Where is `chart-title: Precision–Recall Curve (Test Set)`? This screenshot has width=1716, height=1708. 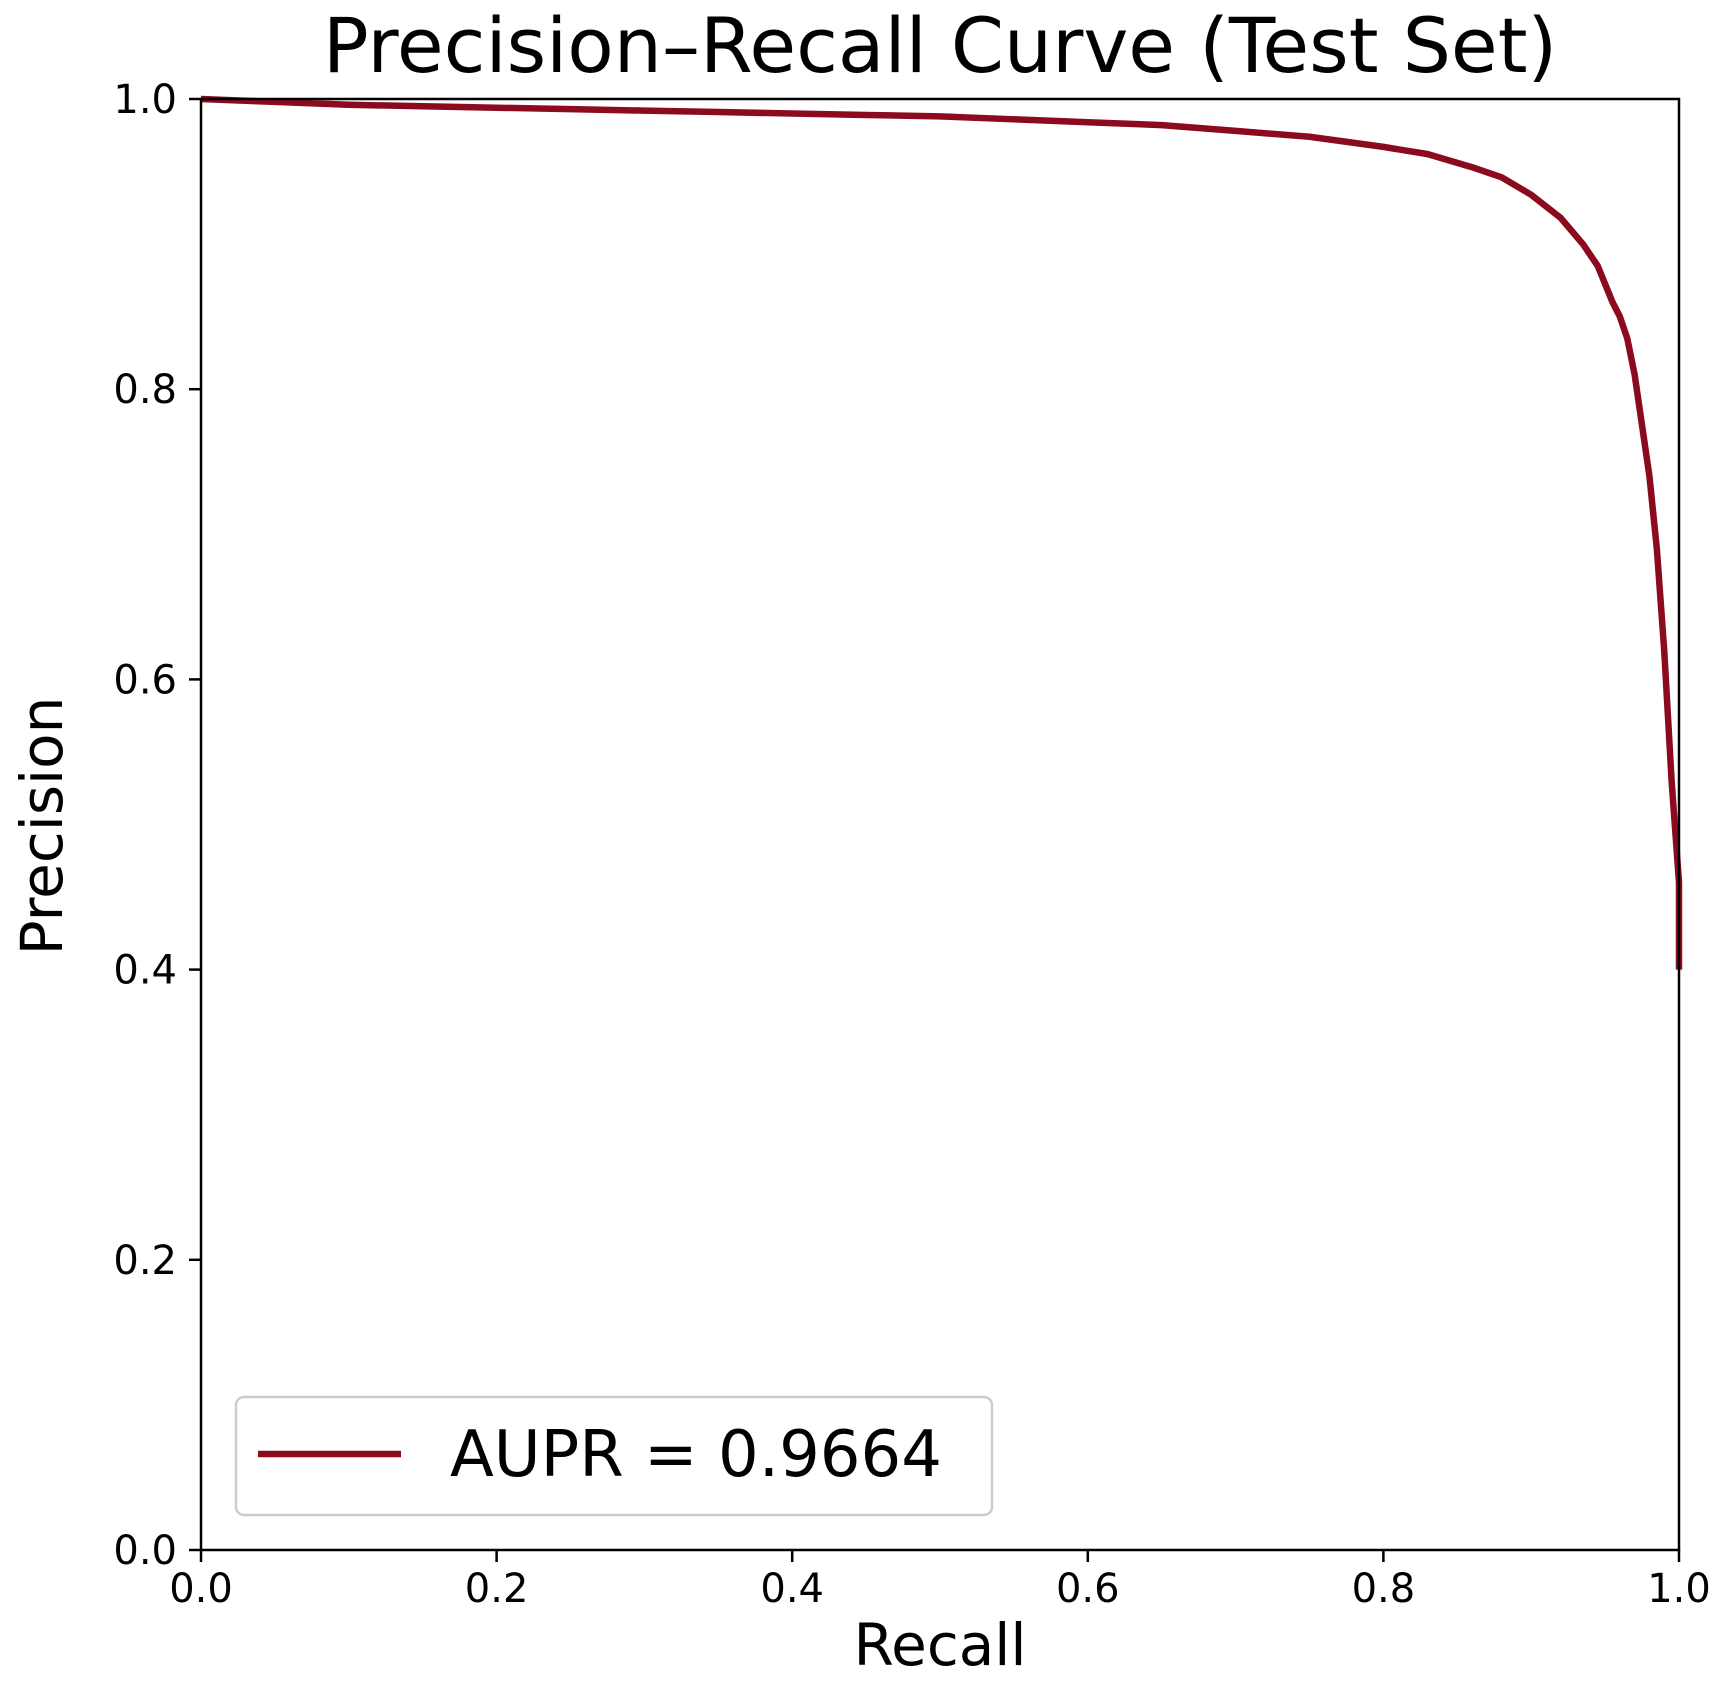
chart-title: Precision–Recall Curve (Test Set) is located at coordinates (940, 45).